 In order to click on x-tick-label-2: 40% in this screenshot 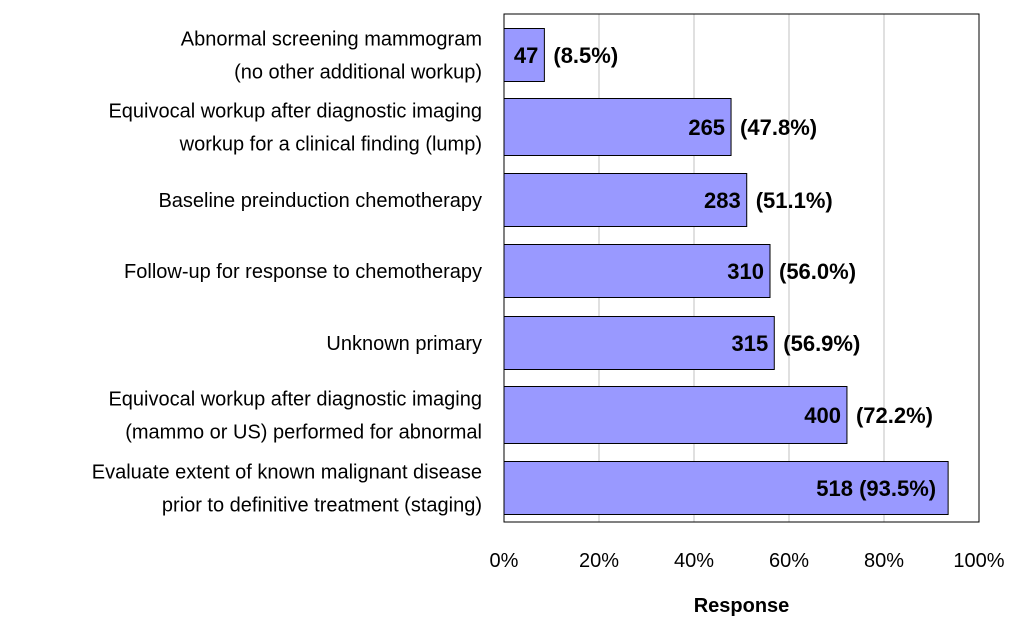, I will do `click(694, 561)`.